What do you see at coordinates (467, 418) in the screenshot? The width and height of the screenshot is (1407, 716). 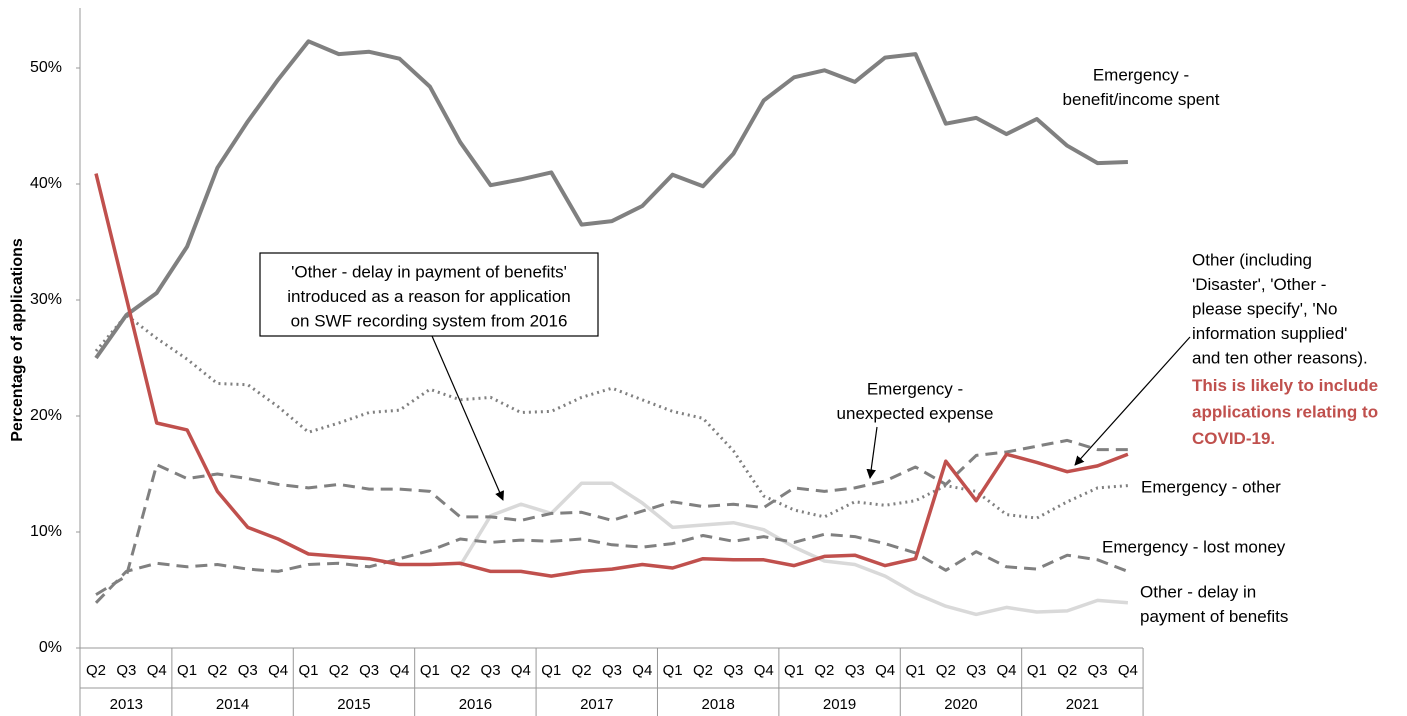 I see `annotation-arrow` at bounding box center [467, 418].